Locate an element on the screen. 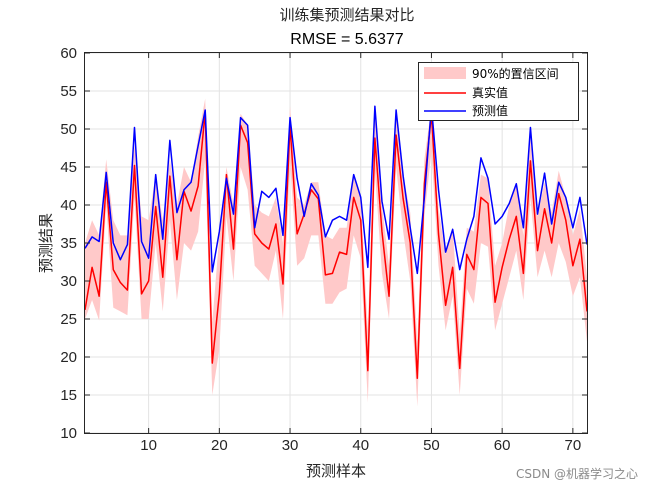 The image size is (650, 488). y-tick-label: 25 is located at coordinates (68, 319).